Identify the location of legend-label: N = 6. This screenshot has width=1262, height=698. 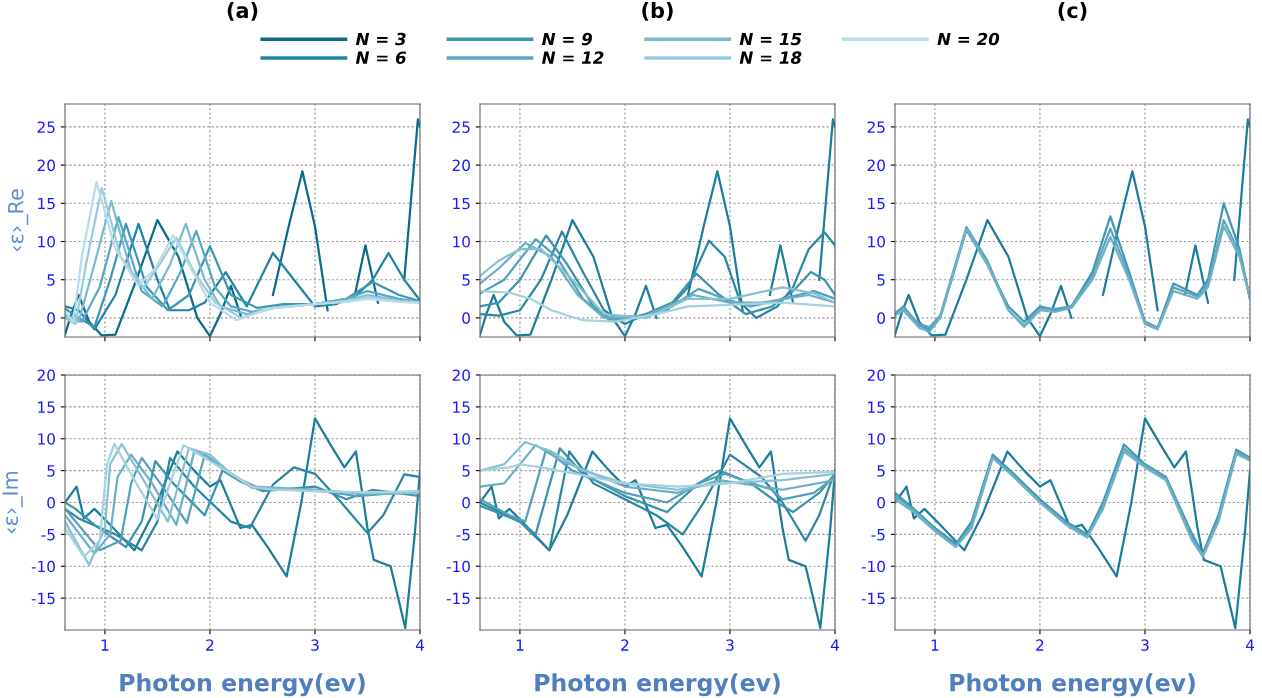
(381, 57).